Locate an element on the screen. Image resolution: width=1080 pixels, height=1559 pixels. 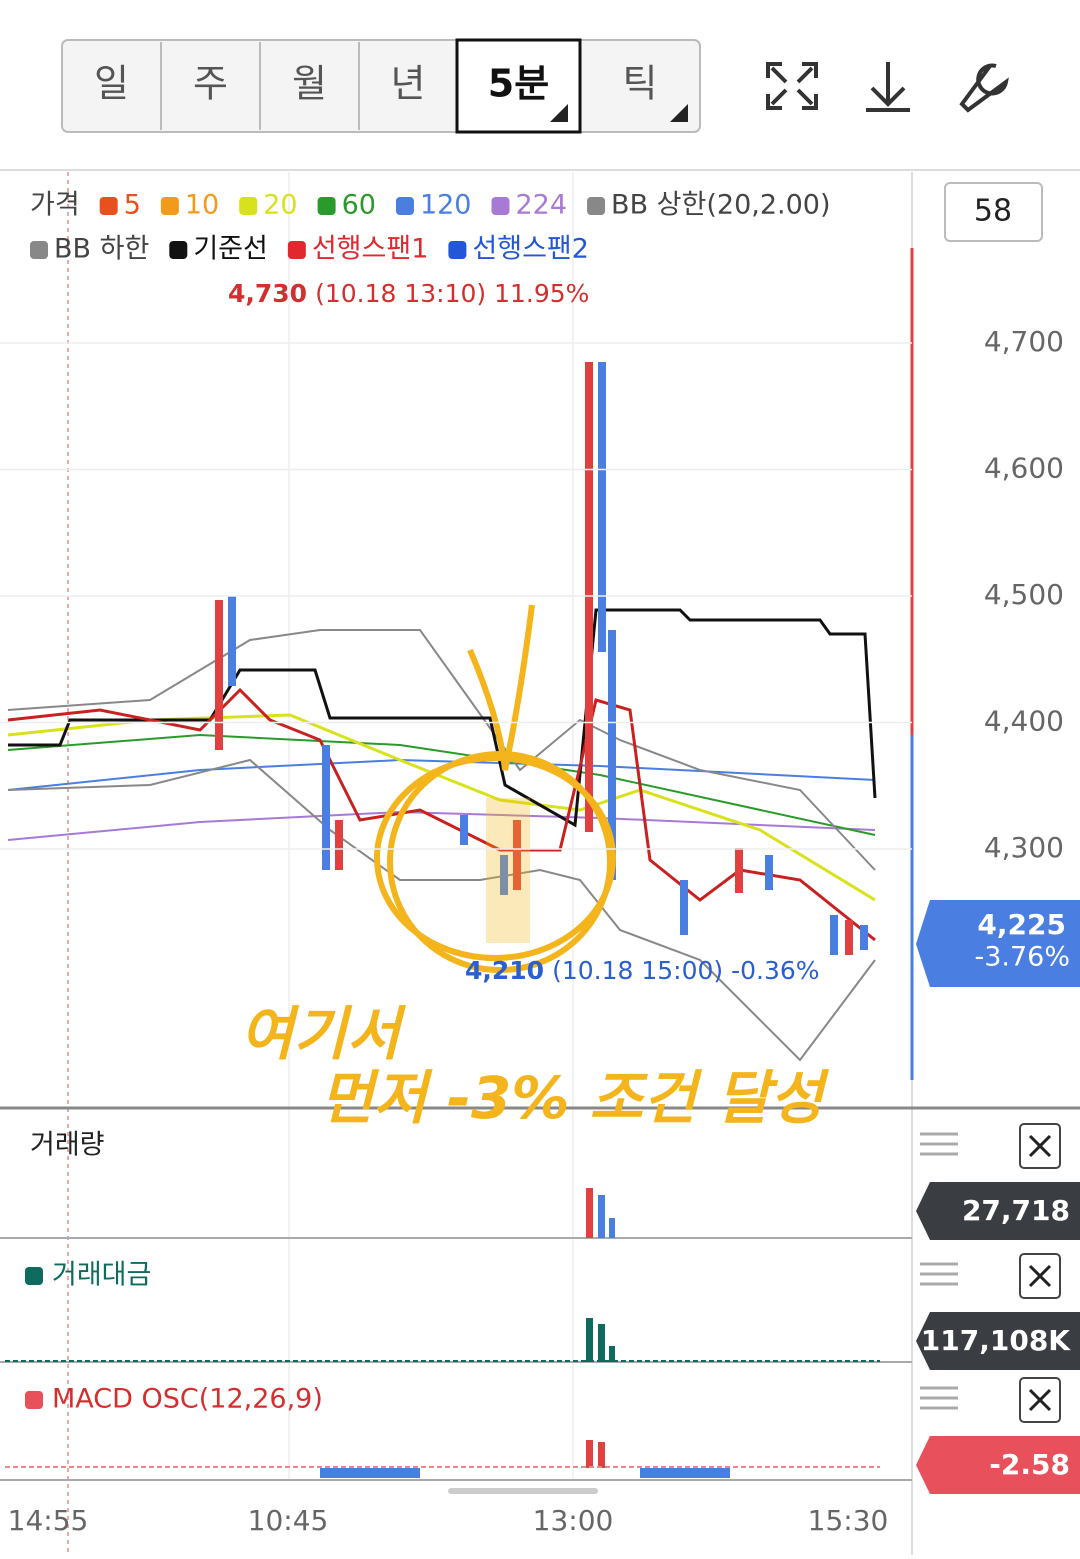
legend-label: BB 하한 is located at coordinates (101, 249).